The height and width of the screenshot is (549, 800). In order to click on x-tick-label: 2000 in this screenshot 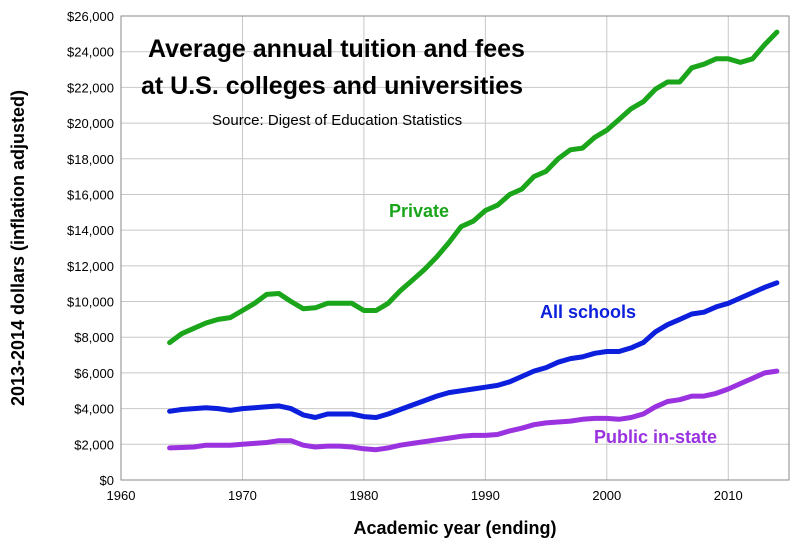, I will do `click(606, 495)`.